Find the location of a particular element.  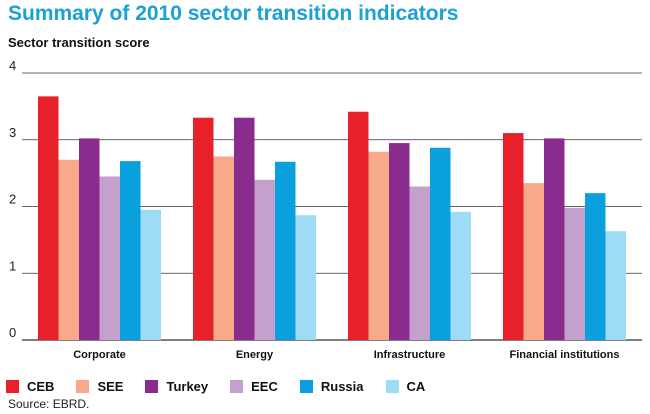

legend-item-see: SEE is located at coordinates (99, 386).